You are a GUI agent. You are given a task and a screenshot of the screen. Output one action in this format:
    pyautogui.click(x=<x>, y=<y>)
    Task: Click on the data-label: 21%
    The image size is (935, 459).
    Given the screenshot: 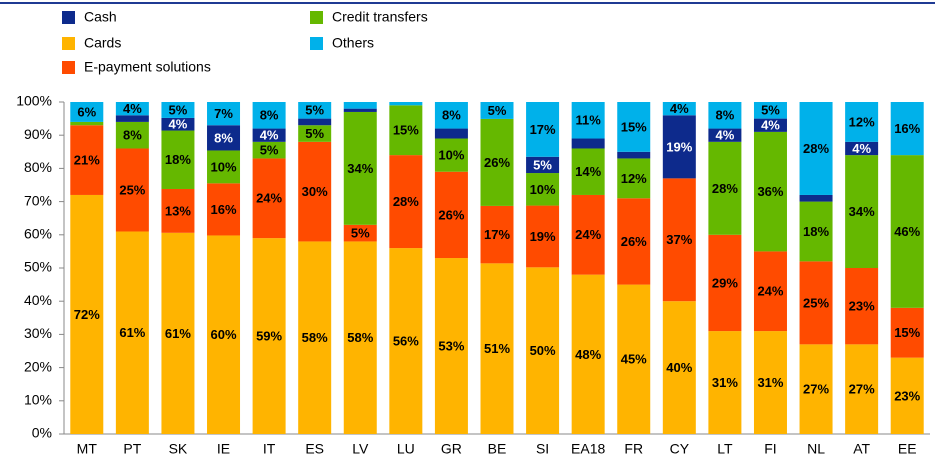 What is the action you would take?
    pyautogui.click(x=87, y=160)
    